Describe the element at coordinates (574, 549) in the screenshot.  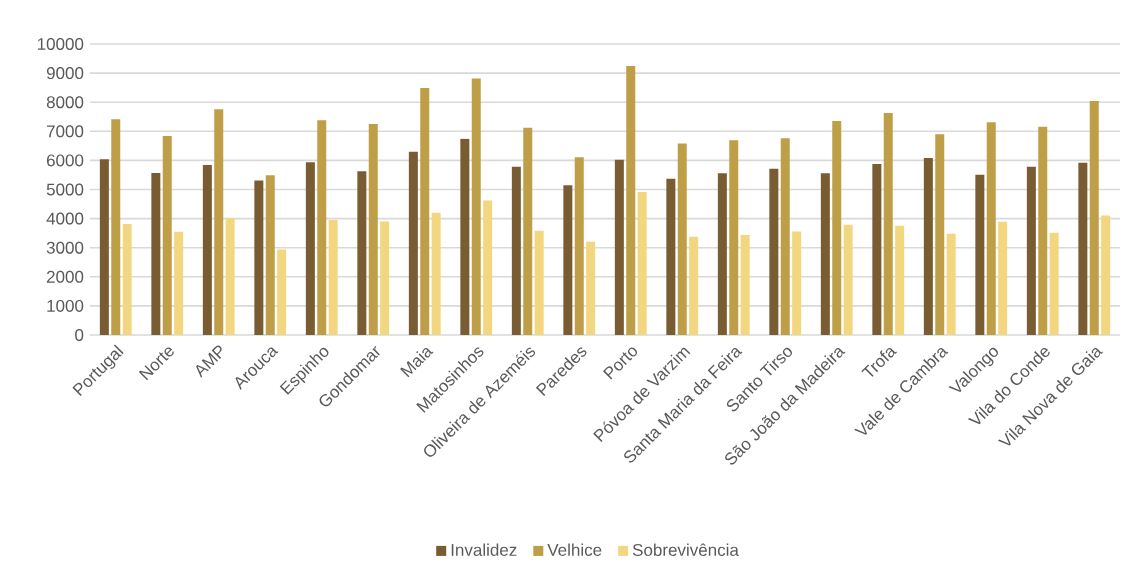
I see `legend-label: Velhice` at that location.